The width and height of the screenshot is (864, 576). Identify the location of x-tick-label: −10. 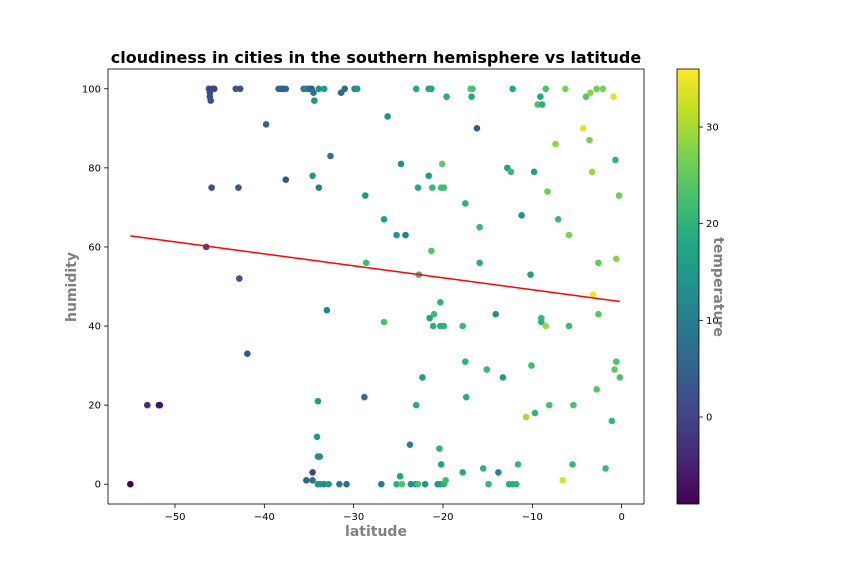
(532, 517).